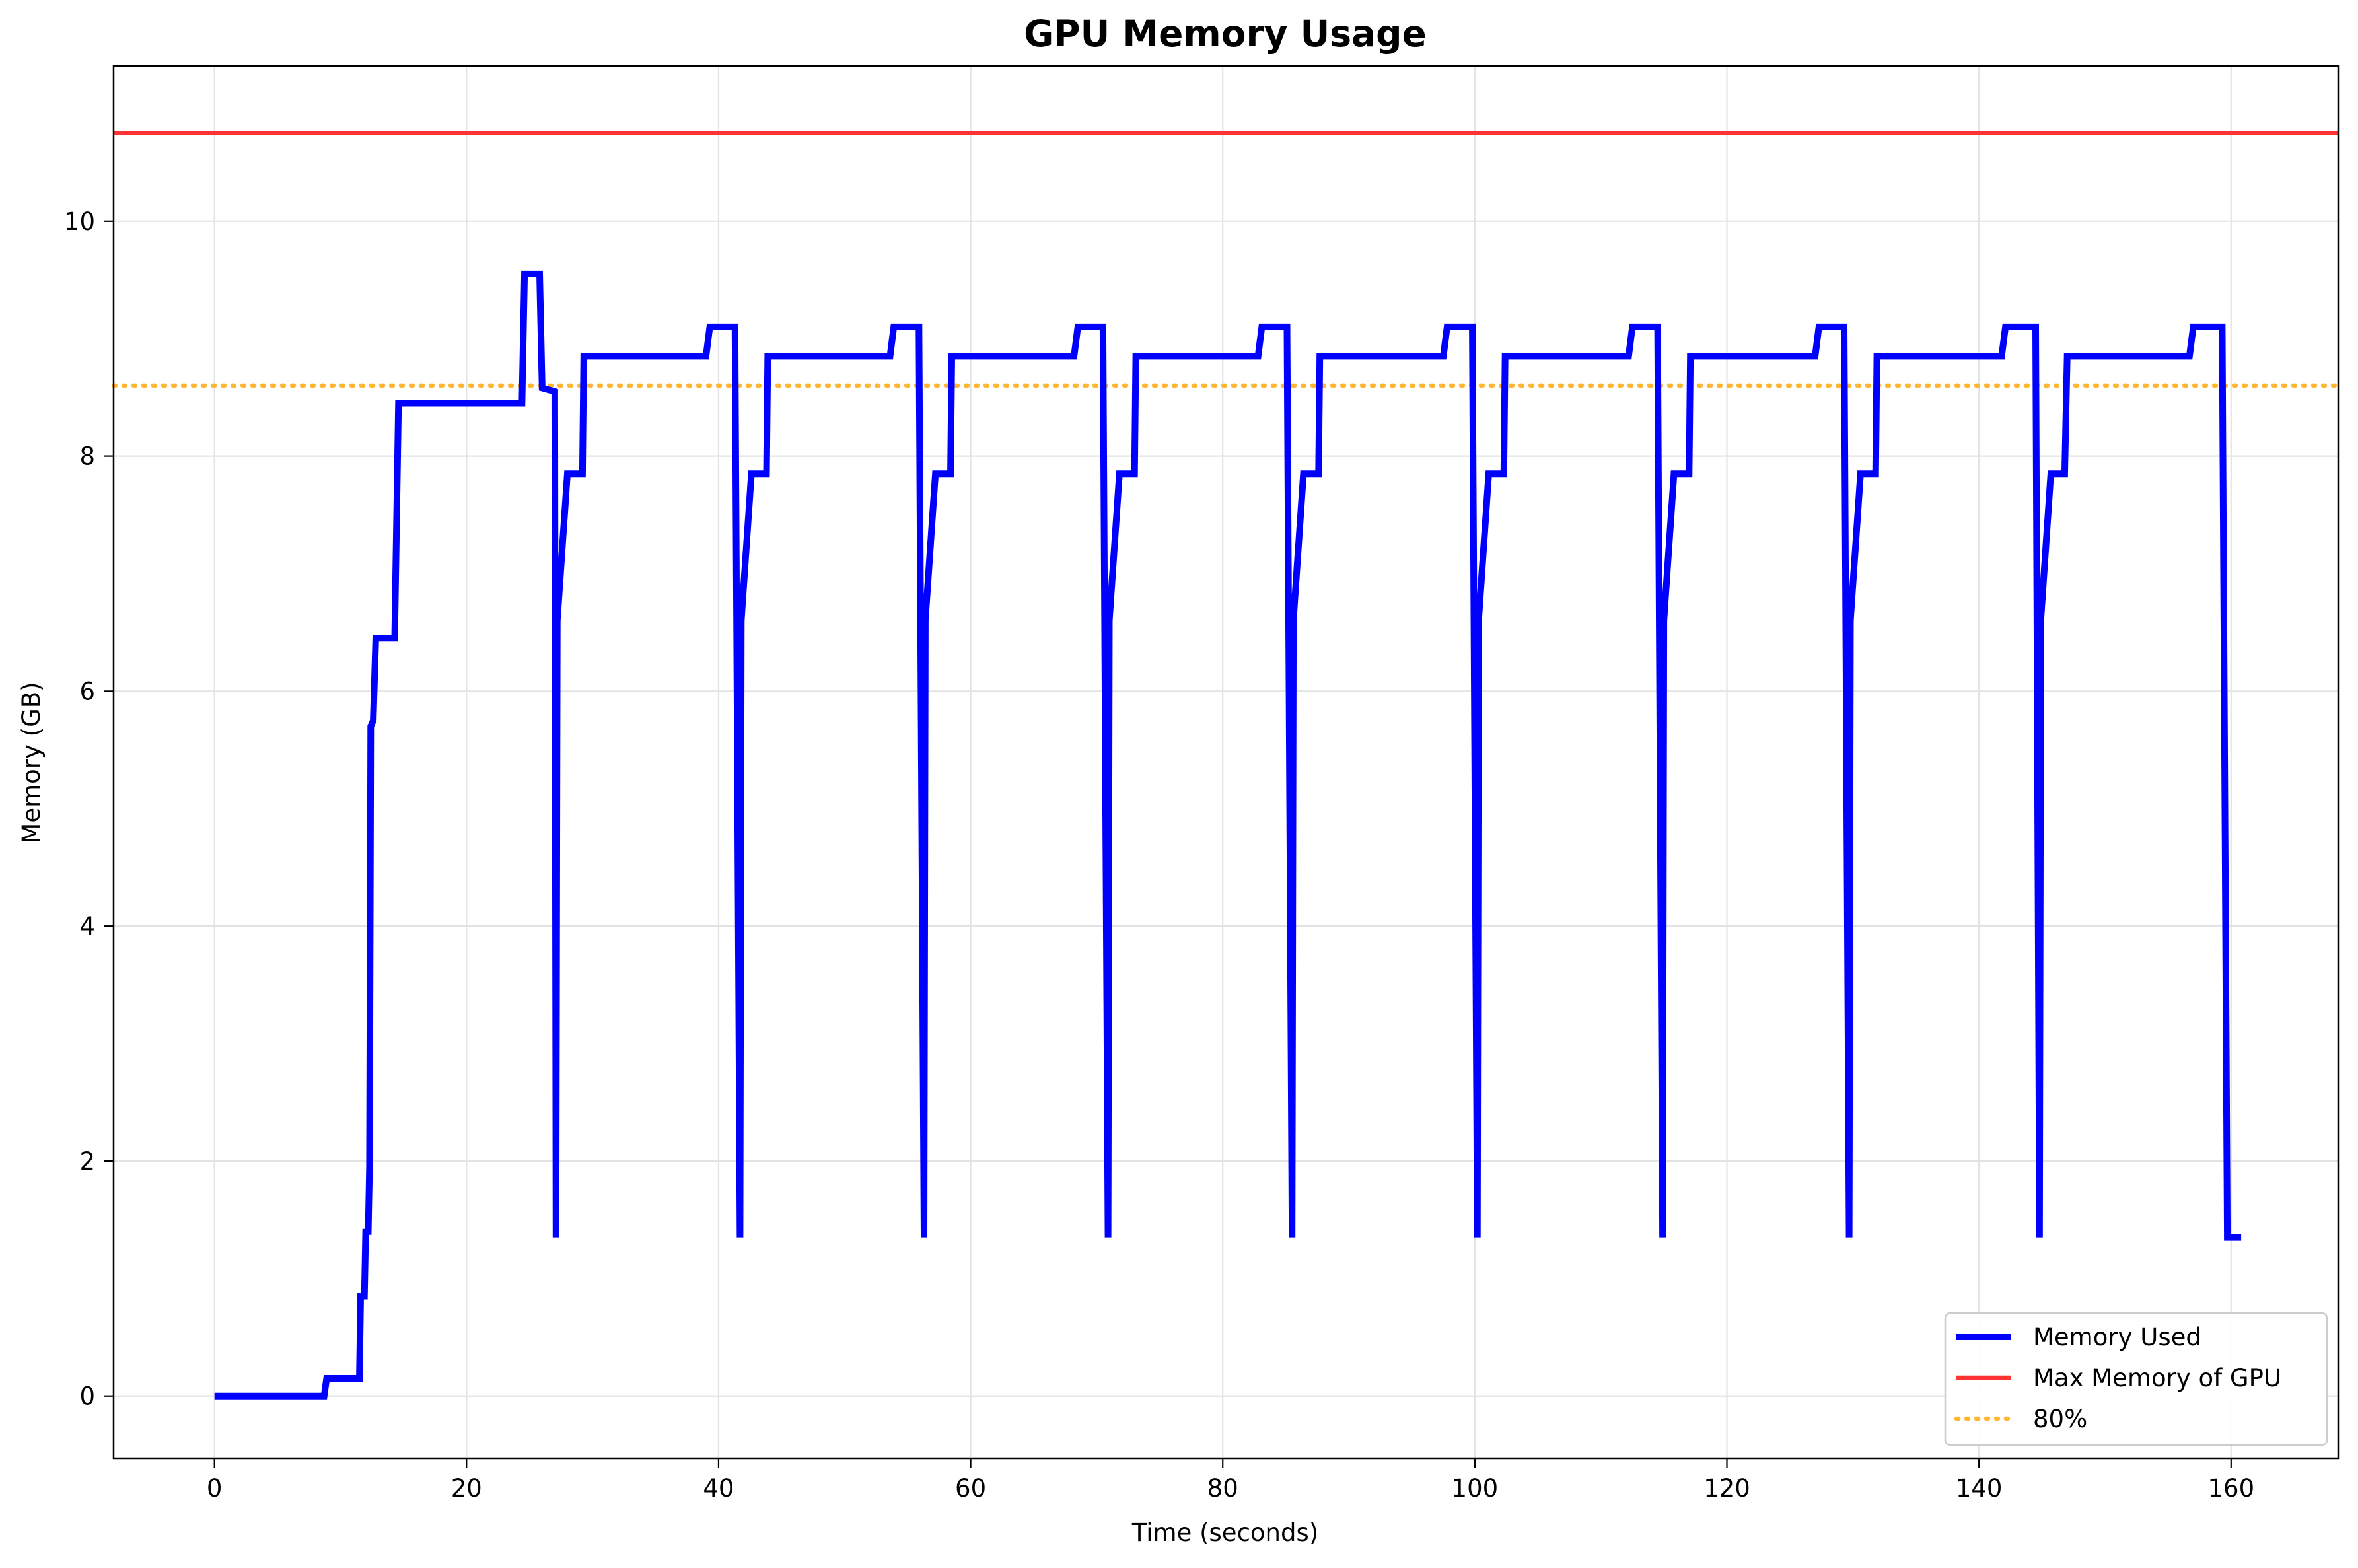  I want to click on x-axis-ticks: 0 20 40 60 80 100 120 140 160, so click(1230, 1480).